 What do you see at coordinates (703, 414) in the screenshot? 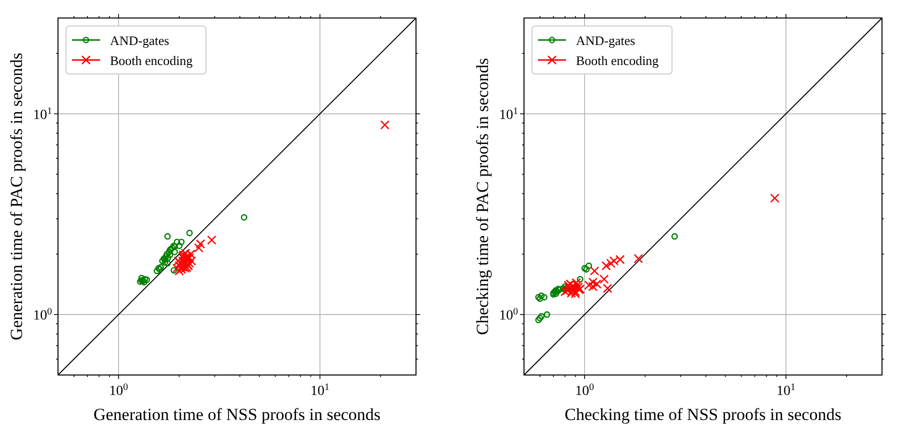
I see `x-axis-title: Checking time of NSS proofs in seconds` at bounding box center [703, 414].